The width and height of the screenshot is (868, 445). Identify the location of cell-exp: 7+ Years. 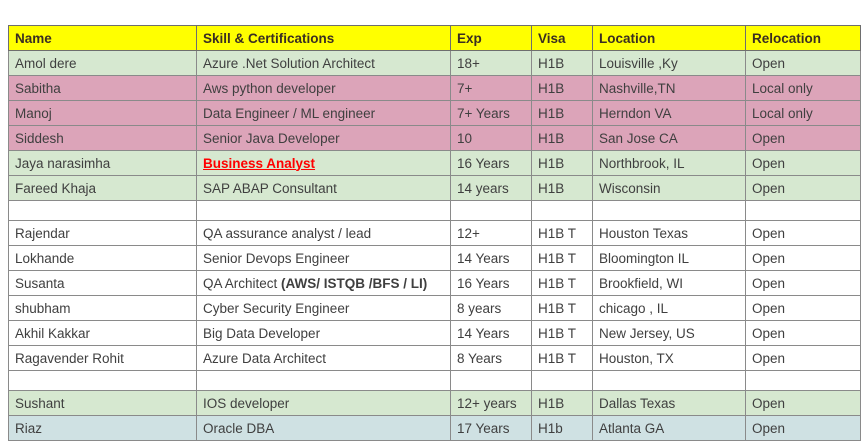
(491, 113).